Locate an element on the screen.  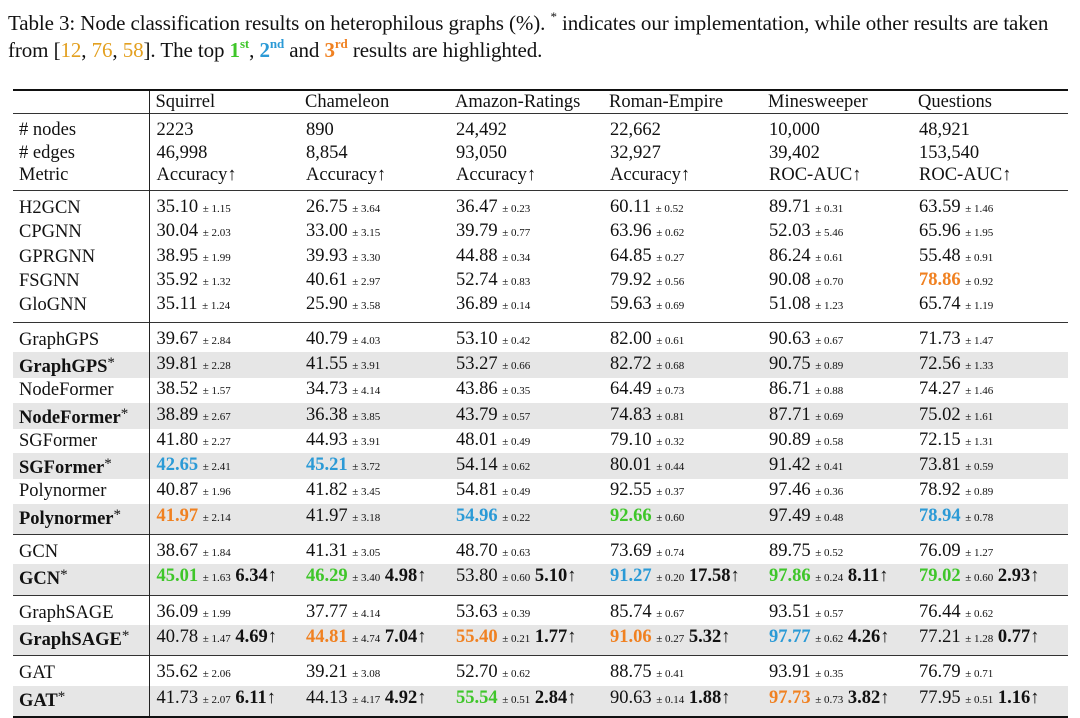
result-std: ± 3.30 is located at coordinates (366, 257).